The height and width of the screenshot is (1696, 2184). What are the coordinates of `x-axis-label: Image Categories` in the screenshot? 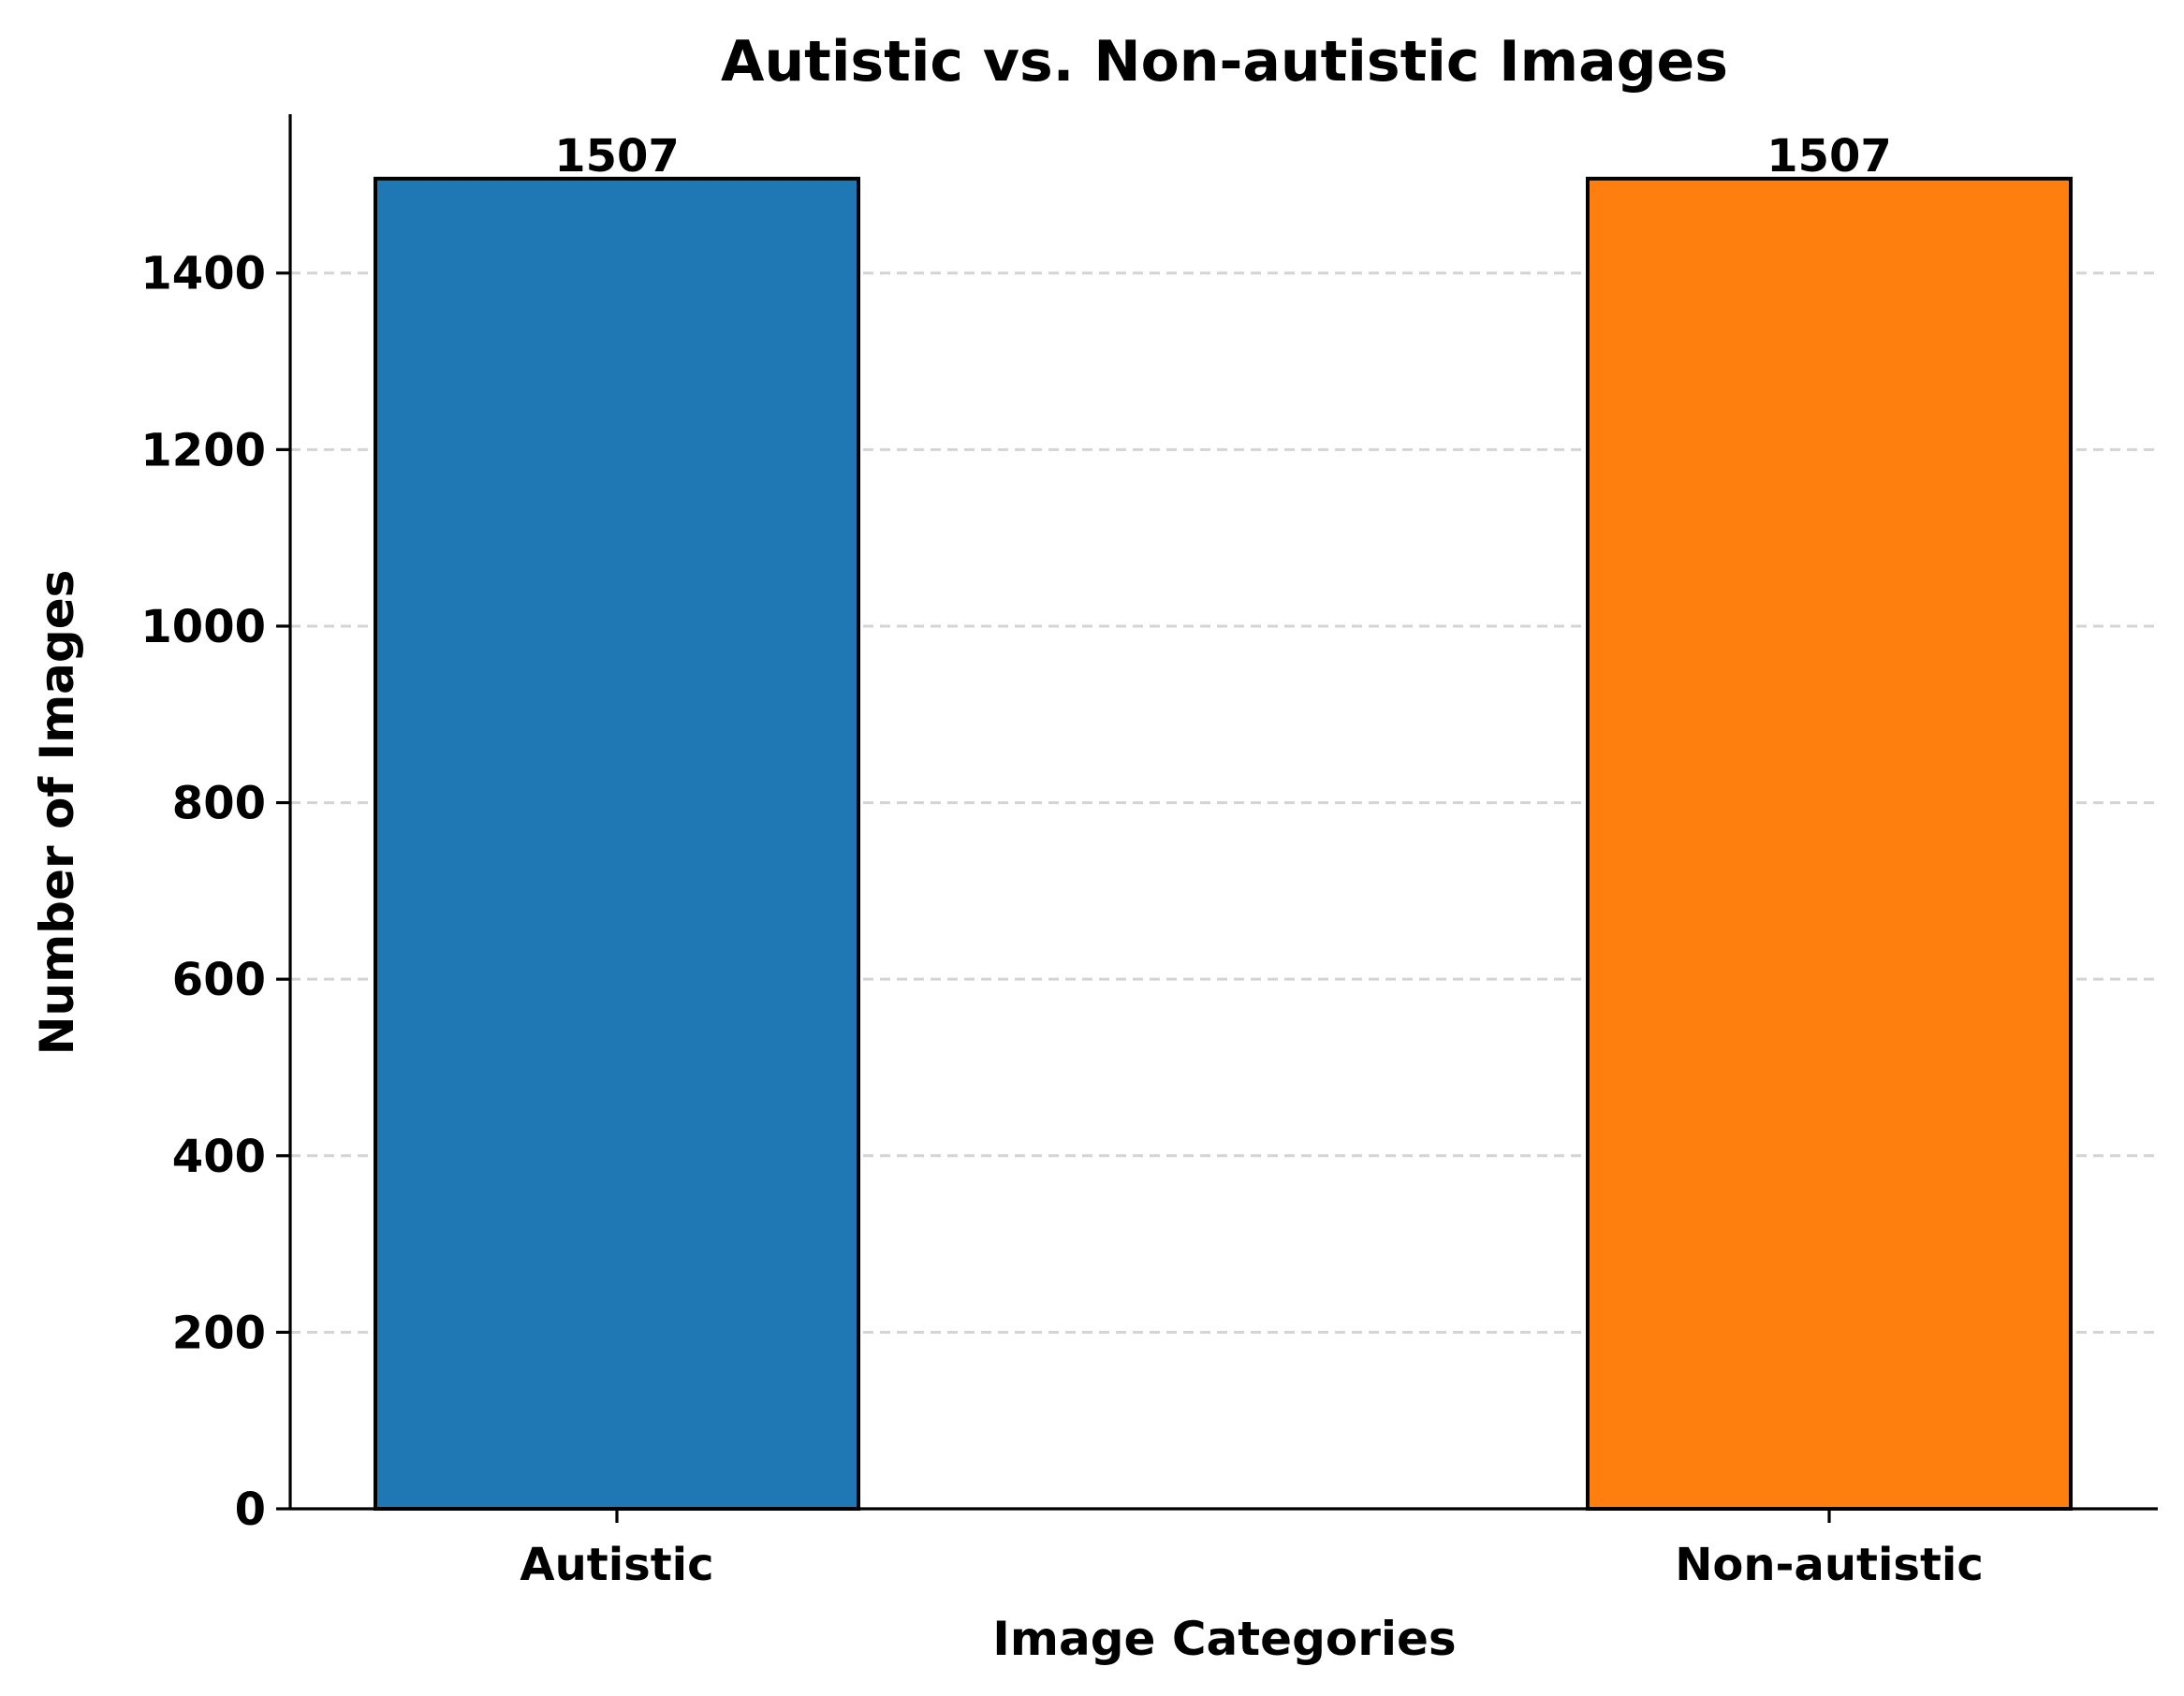 It's located at (1224, 1639).